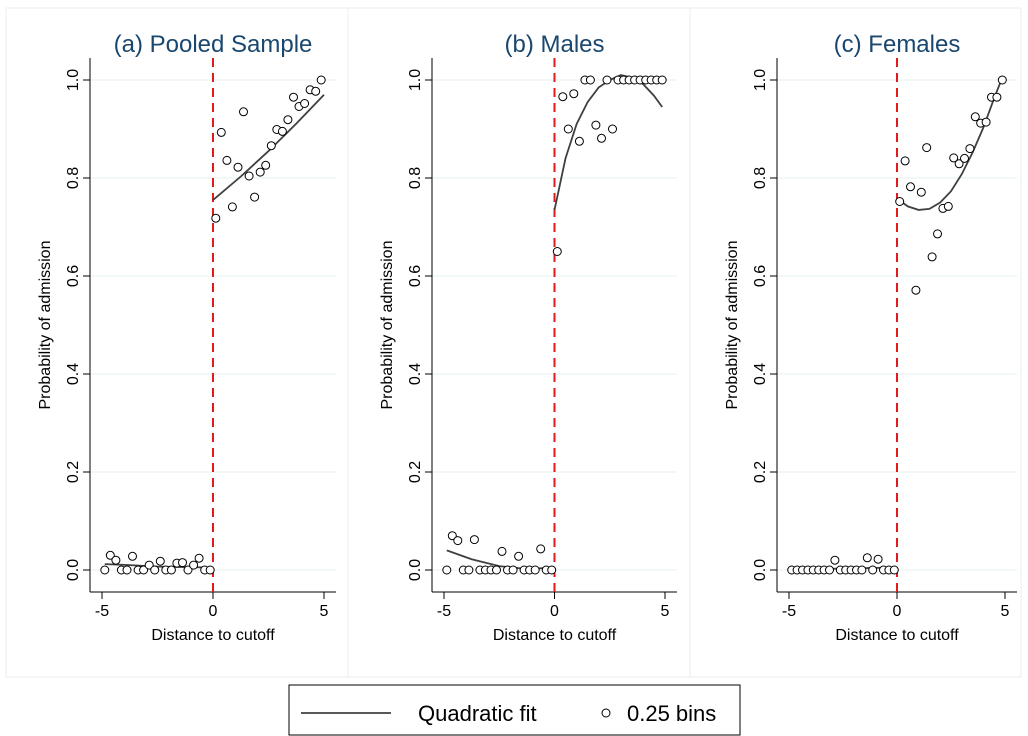 The height and width of the screenshot is (736, 1028). Describe the element at coordinates (554, 44) in the screenshot. I see `panel-title: (b) Males` at that location.